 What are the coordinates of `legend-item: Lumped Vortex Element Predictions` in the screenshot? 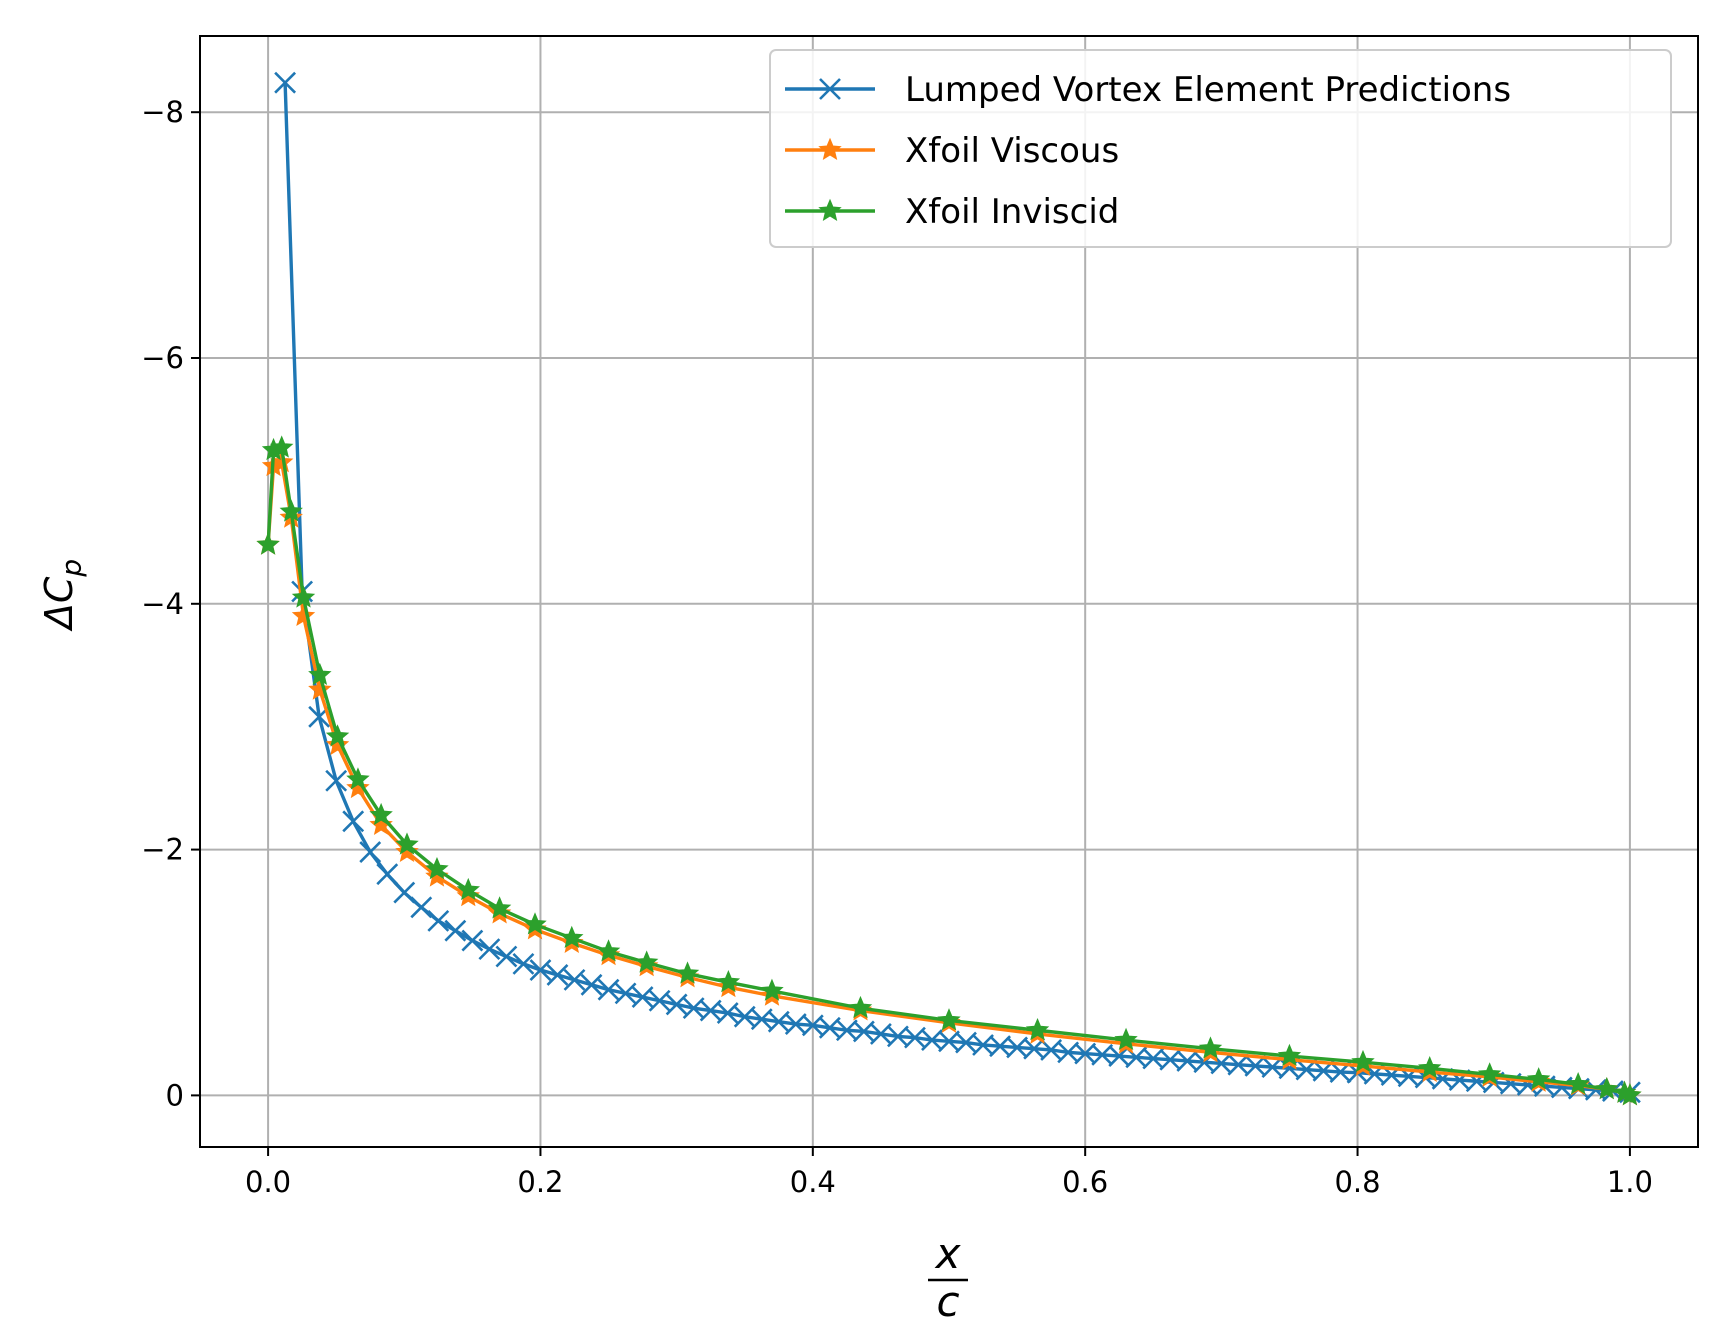 It's located at (1148, 90).